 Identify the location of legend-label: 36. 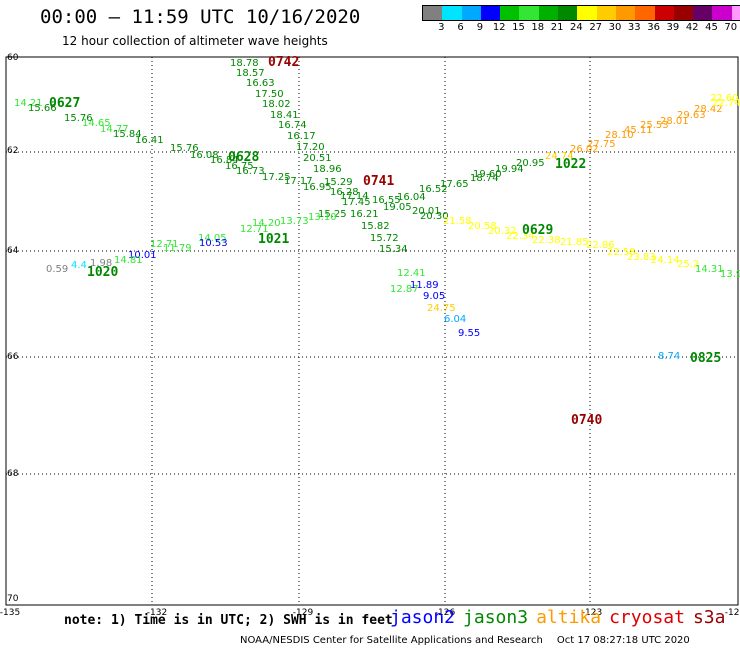
(653, 27).